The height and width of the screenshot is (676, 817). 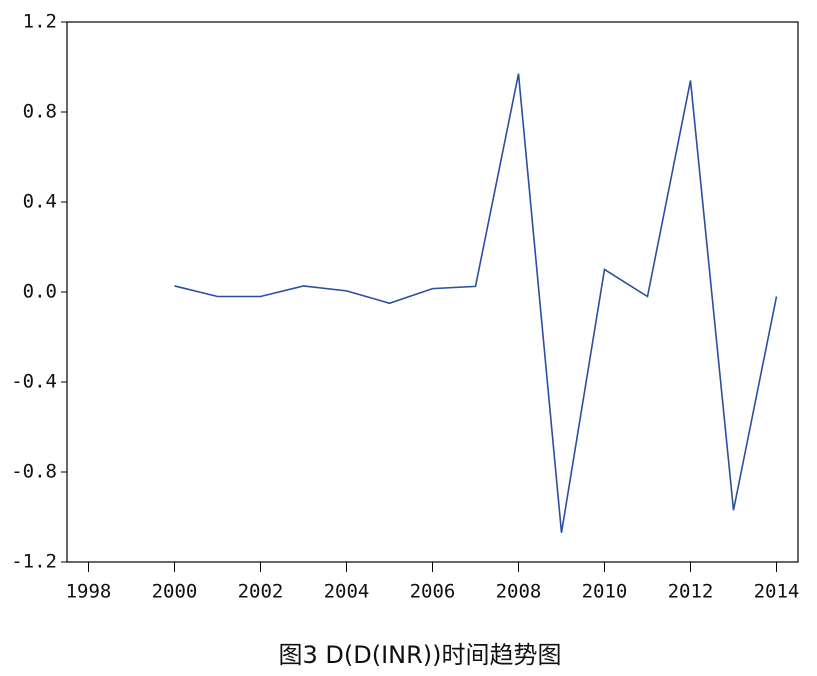 I want to click on x-tick-label: 1998, so click(x=89, y=592).